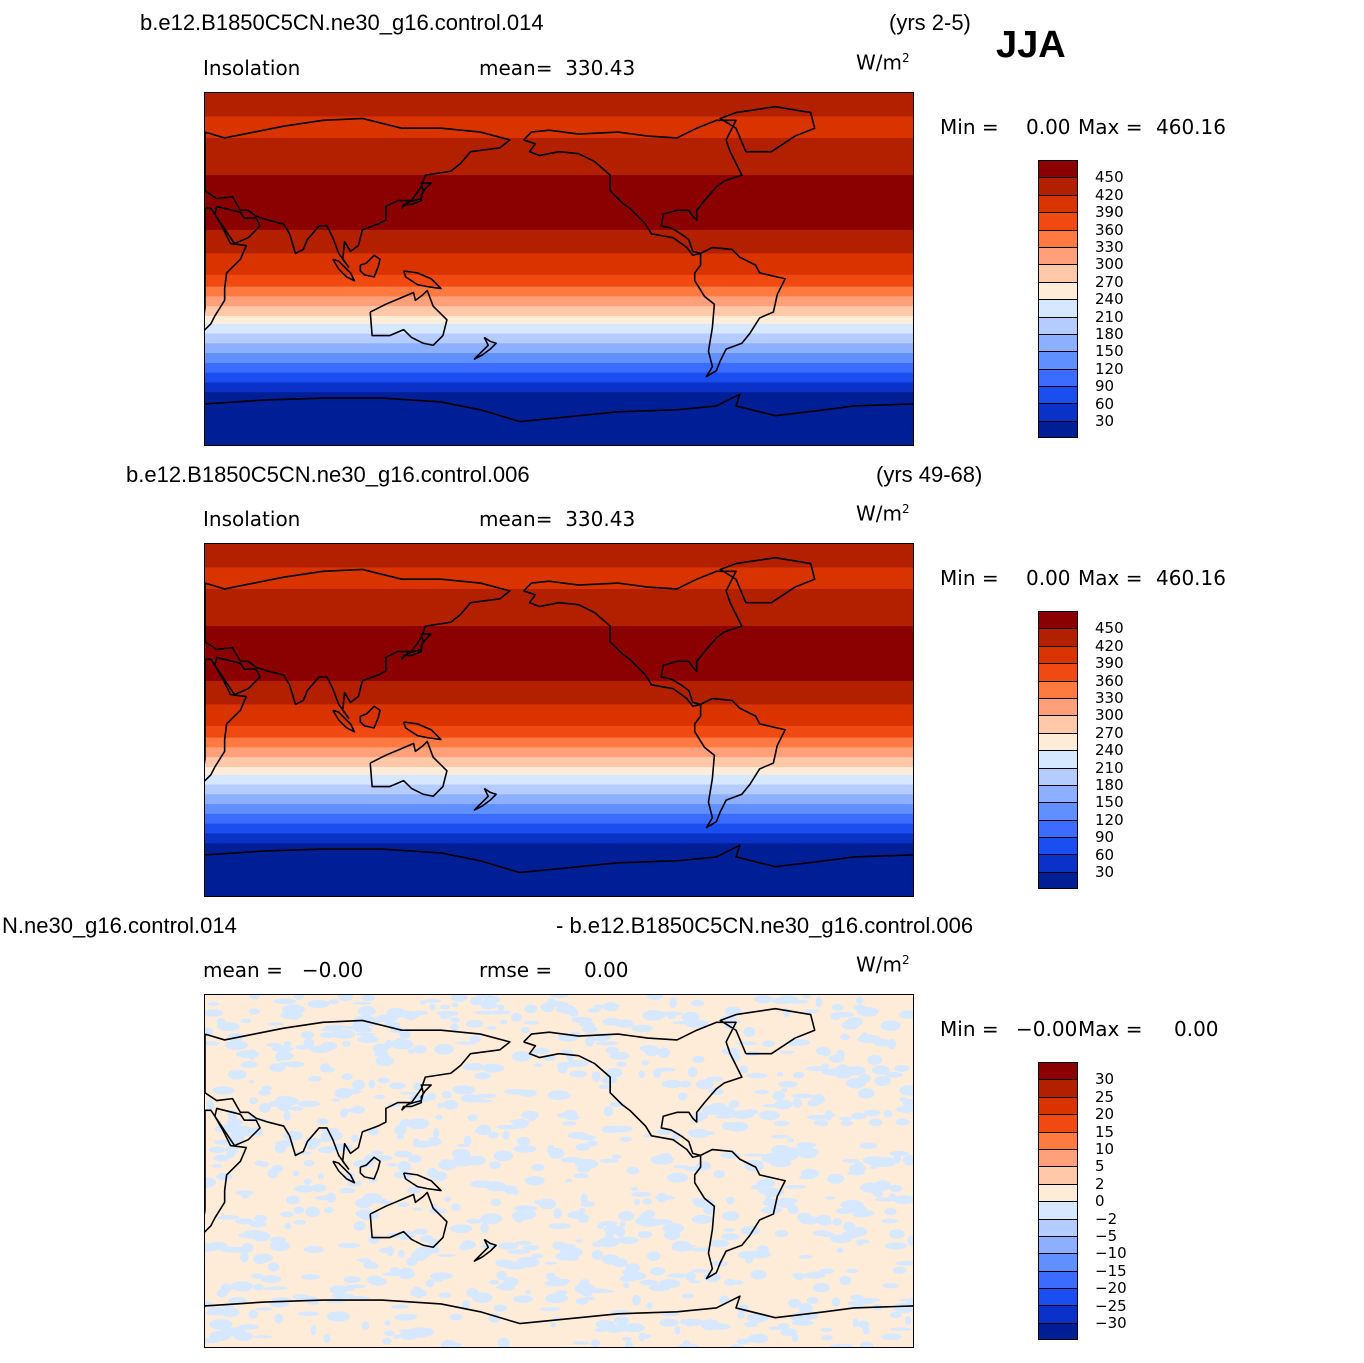 The height and width of the screenshot is (1363, 1364). Describe the element at coordinates (1048, 578) in the screenshot. I see `panel2-min-value: 0.00` at that location.